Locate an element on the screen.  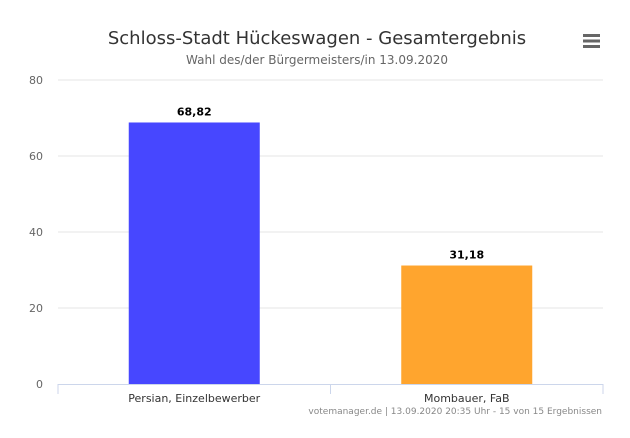
y-tick-label: 0 is located at coordinates (39, 384).